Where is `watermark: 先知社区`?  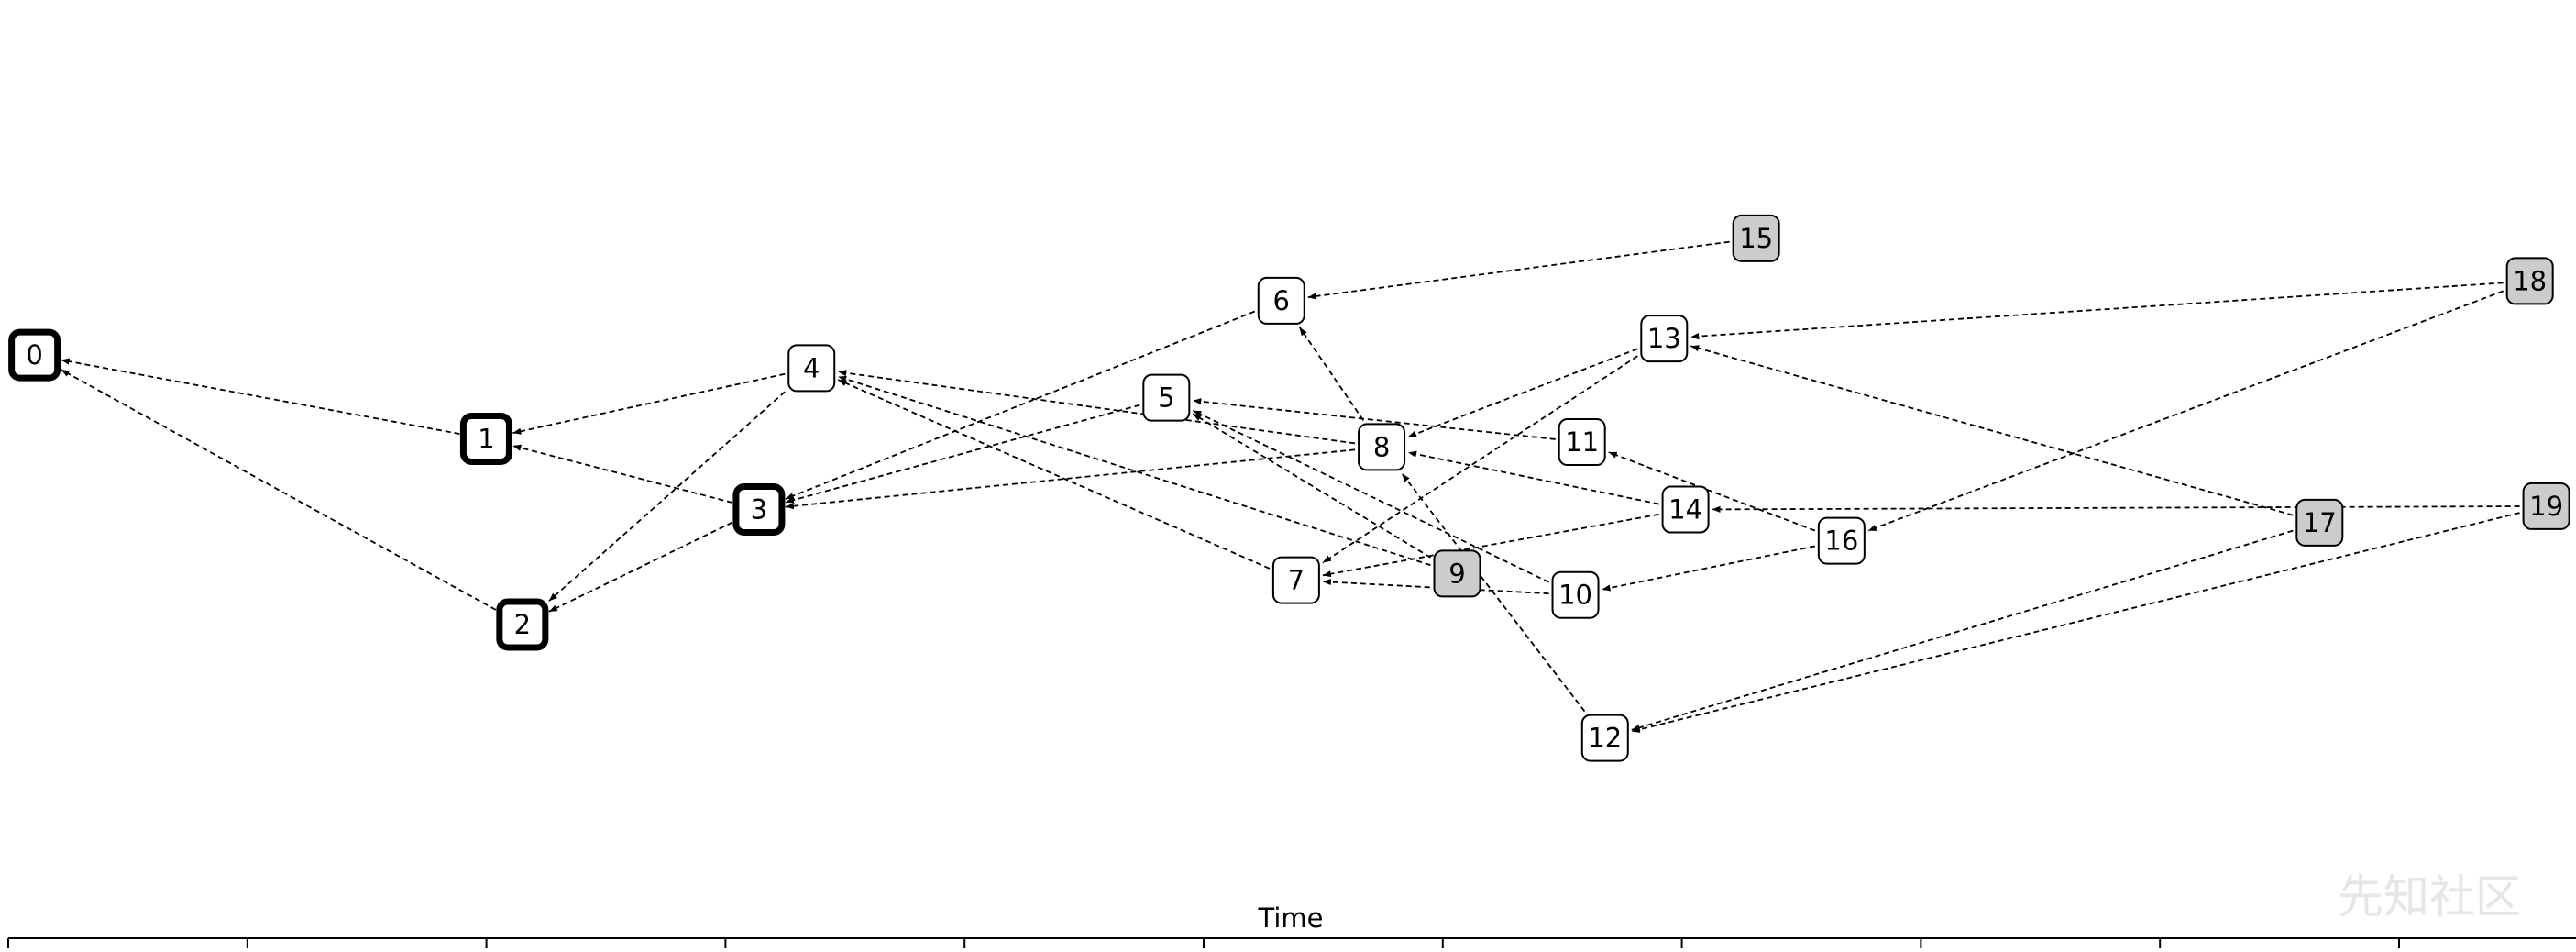 watermark: 先知社区 is located at coordinates (2429, 897).